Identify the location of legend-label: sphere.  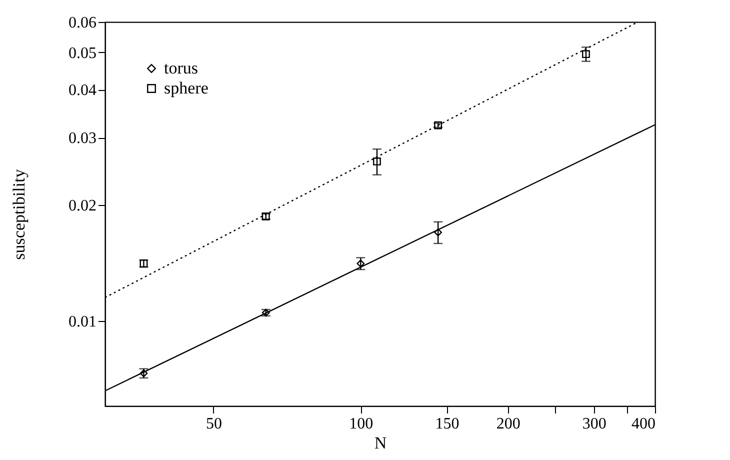
(186, 88).